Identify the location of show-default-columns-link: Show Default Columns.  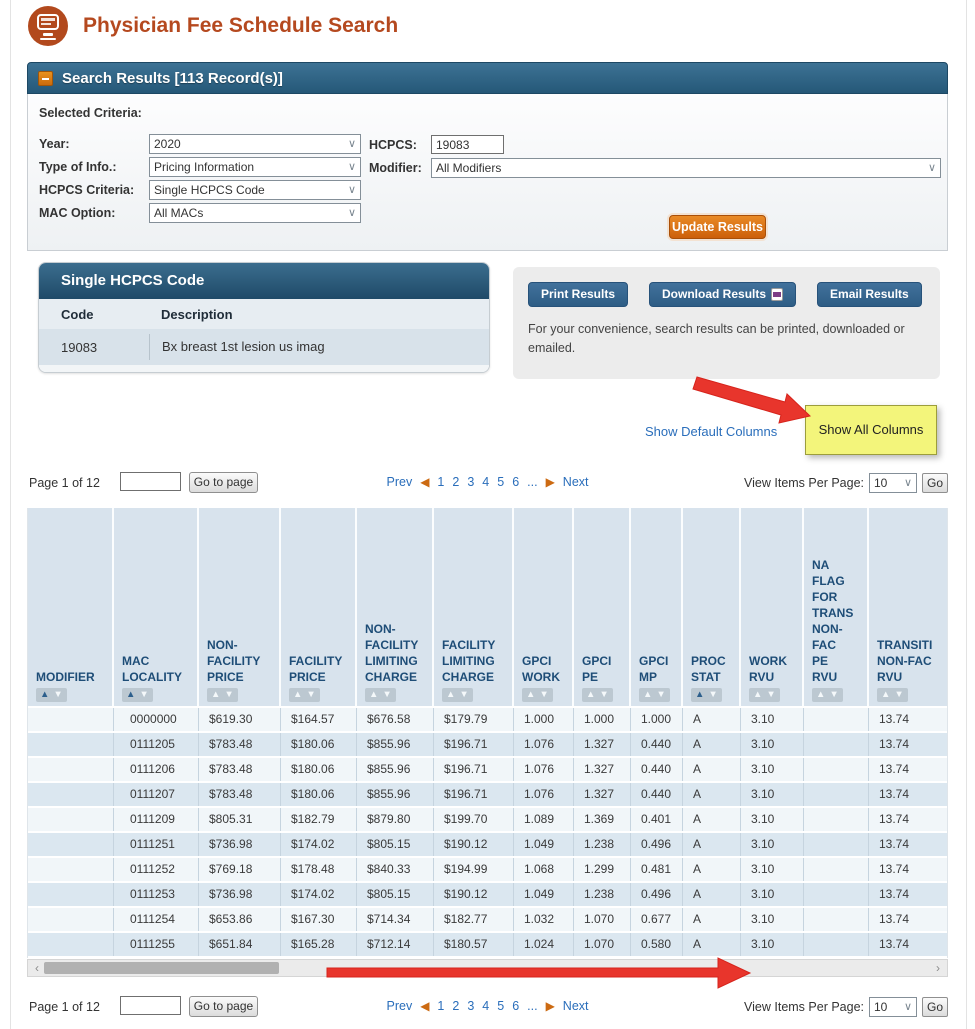
(711, 431).